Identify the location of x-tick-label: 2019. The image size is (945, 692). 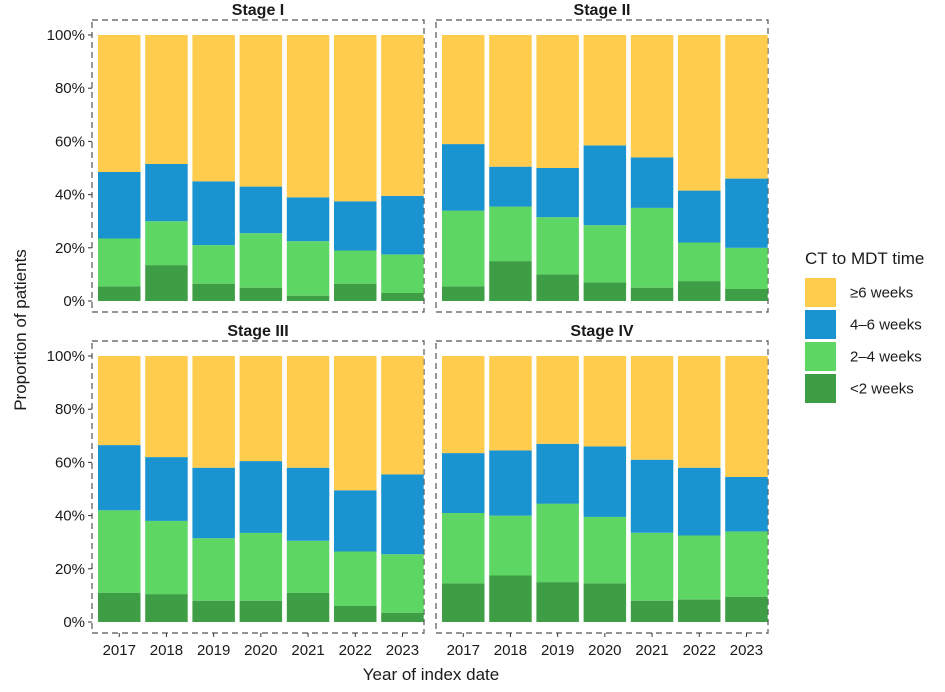
(213, 650).